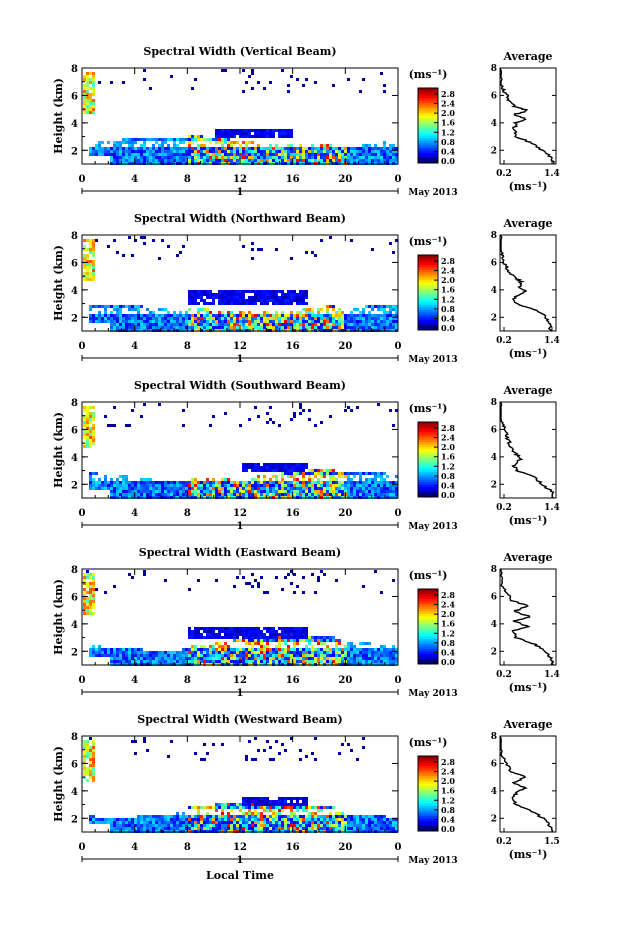 This screenshot has height=929, width=618. I want to click on average-x-tick-label: 1.4, so click(552, 174).